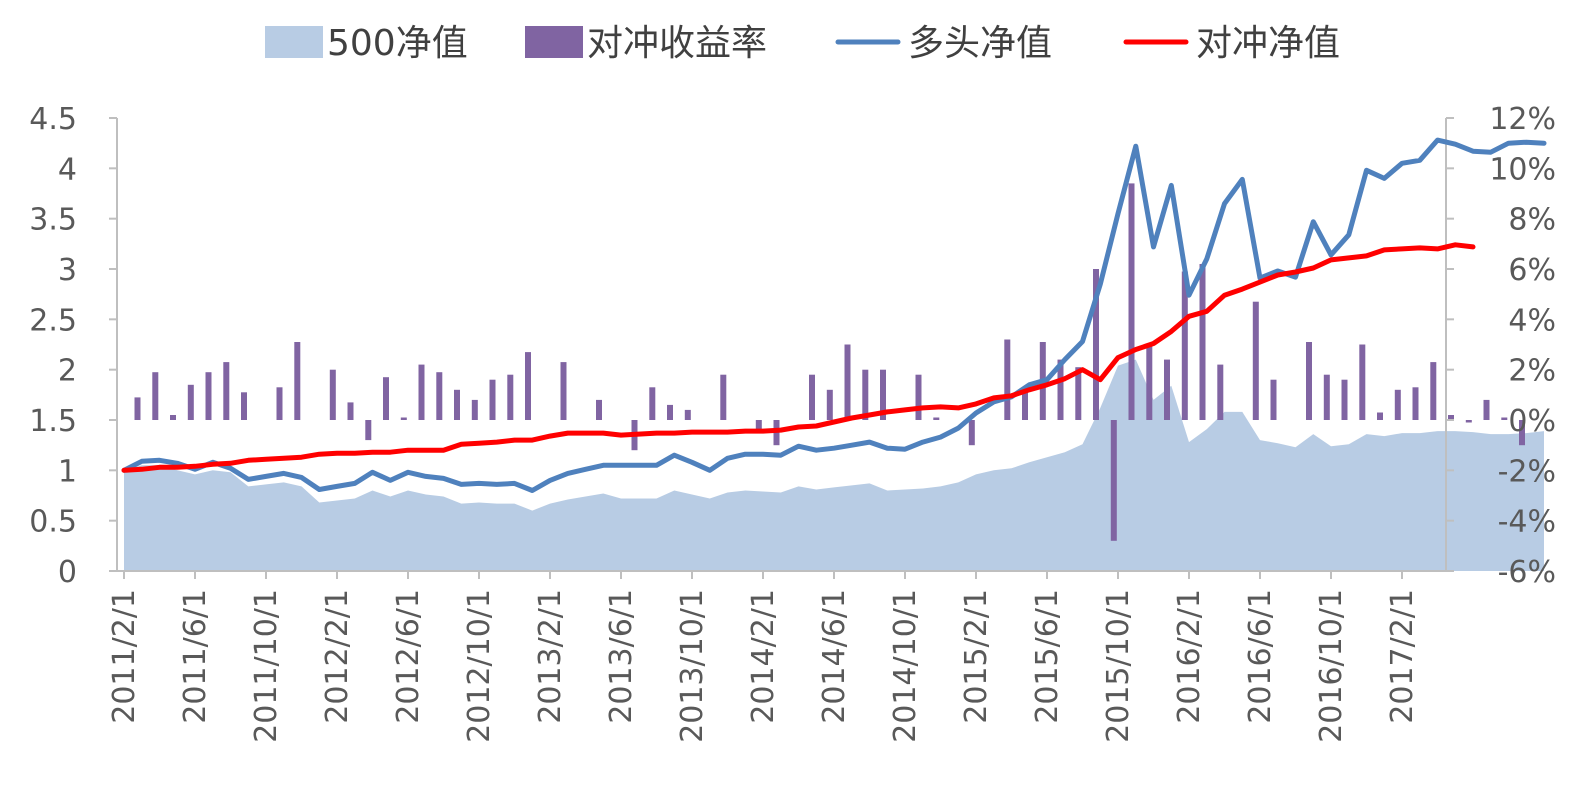  What do you see at coordinates (1527, 522) in the screenshot?
I see `y-tick-label-right: -4%` at bounding box center [1527, 522].